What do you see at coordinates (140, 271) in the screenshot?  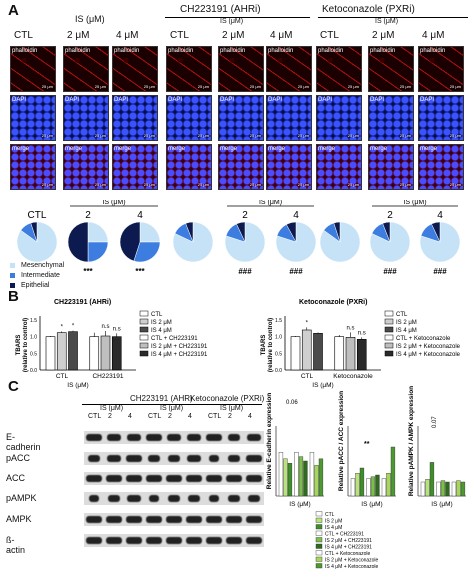 I see `pie-significance: ***` at bounding box center [140, 271].